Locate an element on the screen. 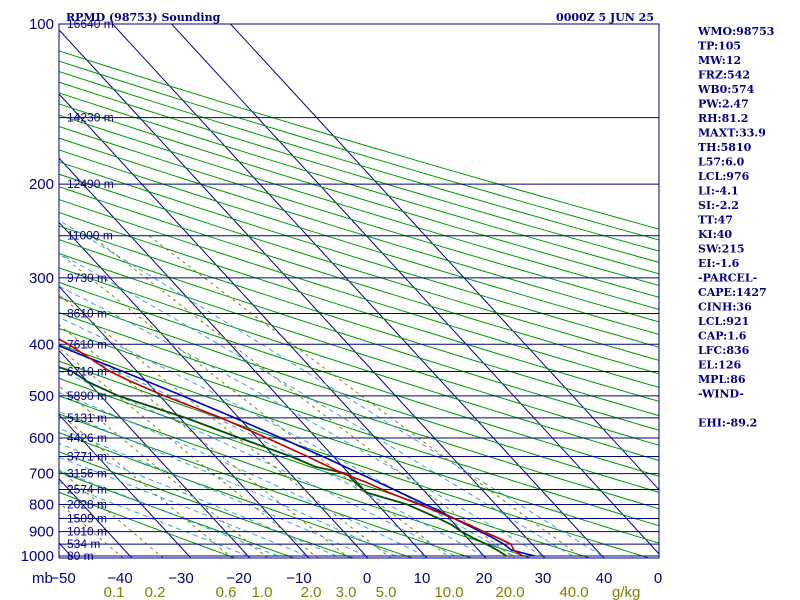  sounding-index: EI:-1.6 is located at coordinates (719, 263).